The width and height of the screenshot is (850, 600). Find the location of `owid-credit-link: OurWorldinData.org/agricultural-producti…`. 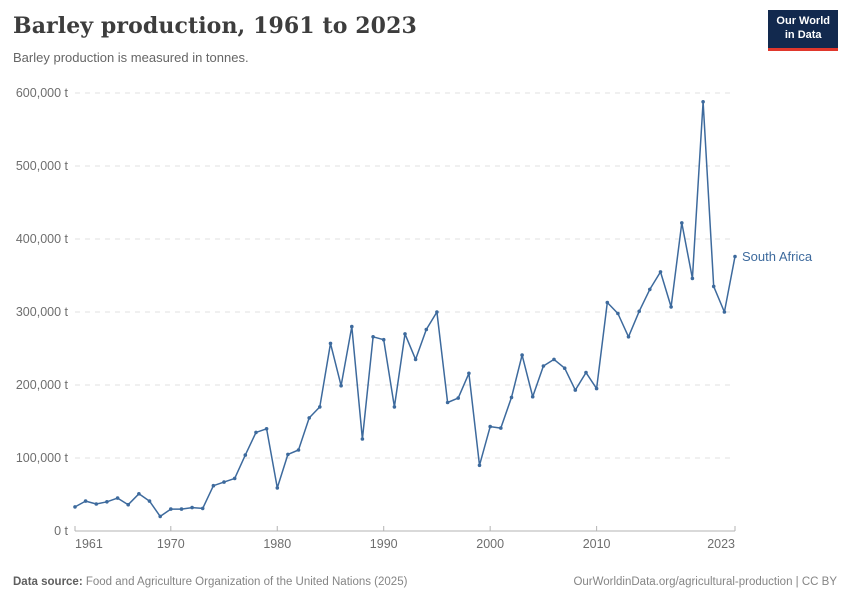

owid-credit-link: OurWorldinData.org/agricultural-producti… is located at coordinates (705, 582).